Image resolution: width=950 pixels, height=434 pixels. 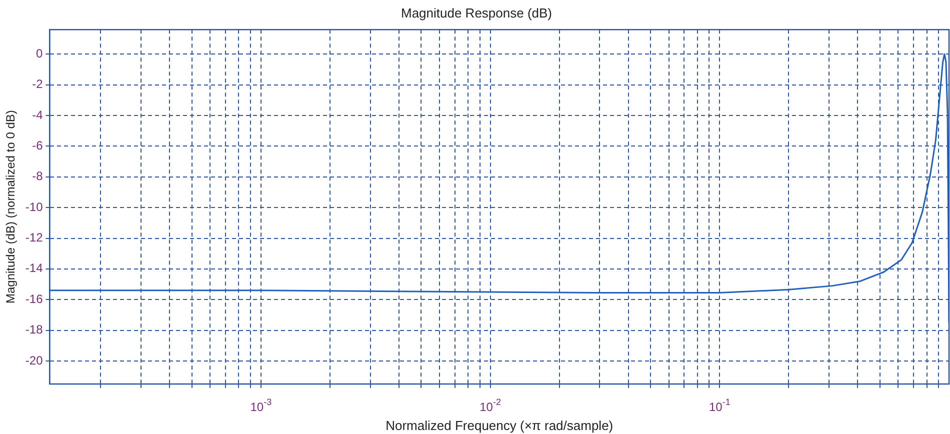 I want to click on x-axis-title: Normalized Frequency (×π rad/sample), so click(x=500, y=425).